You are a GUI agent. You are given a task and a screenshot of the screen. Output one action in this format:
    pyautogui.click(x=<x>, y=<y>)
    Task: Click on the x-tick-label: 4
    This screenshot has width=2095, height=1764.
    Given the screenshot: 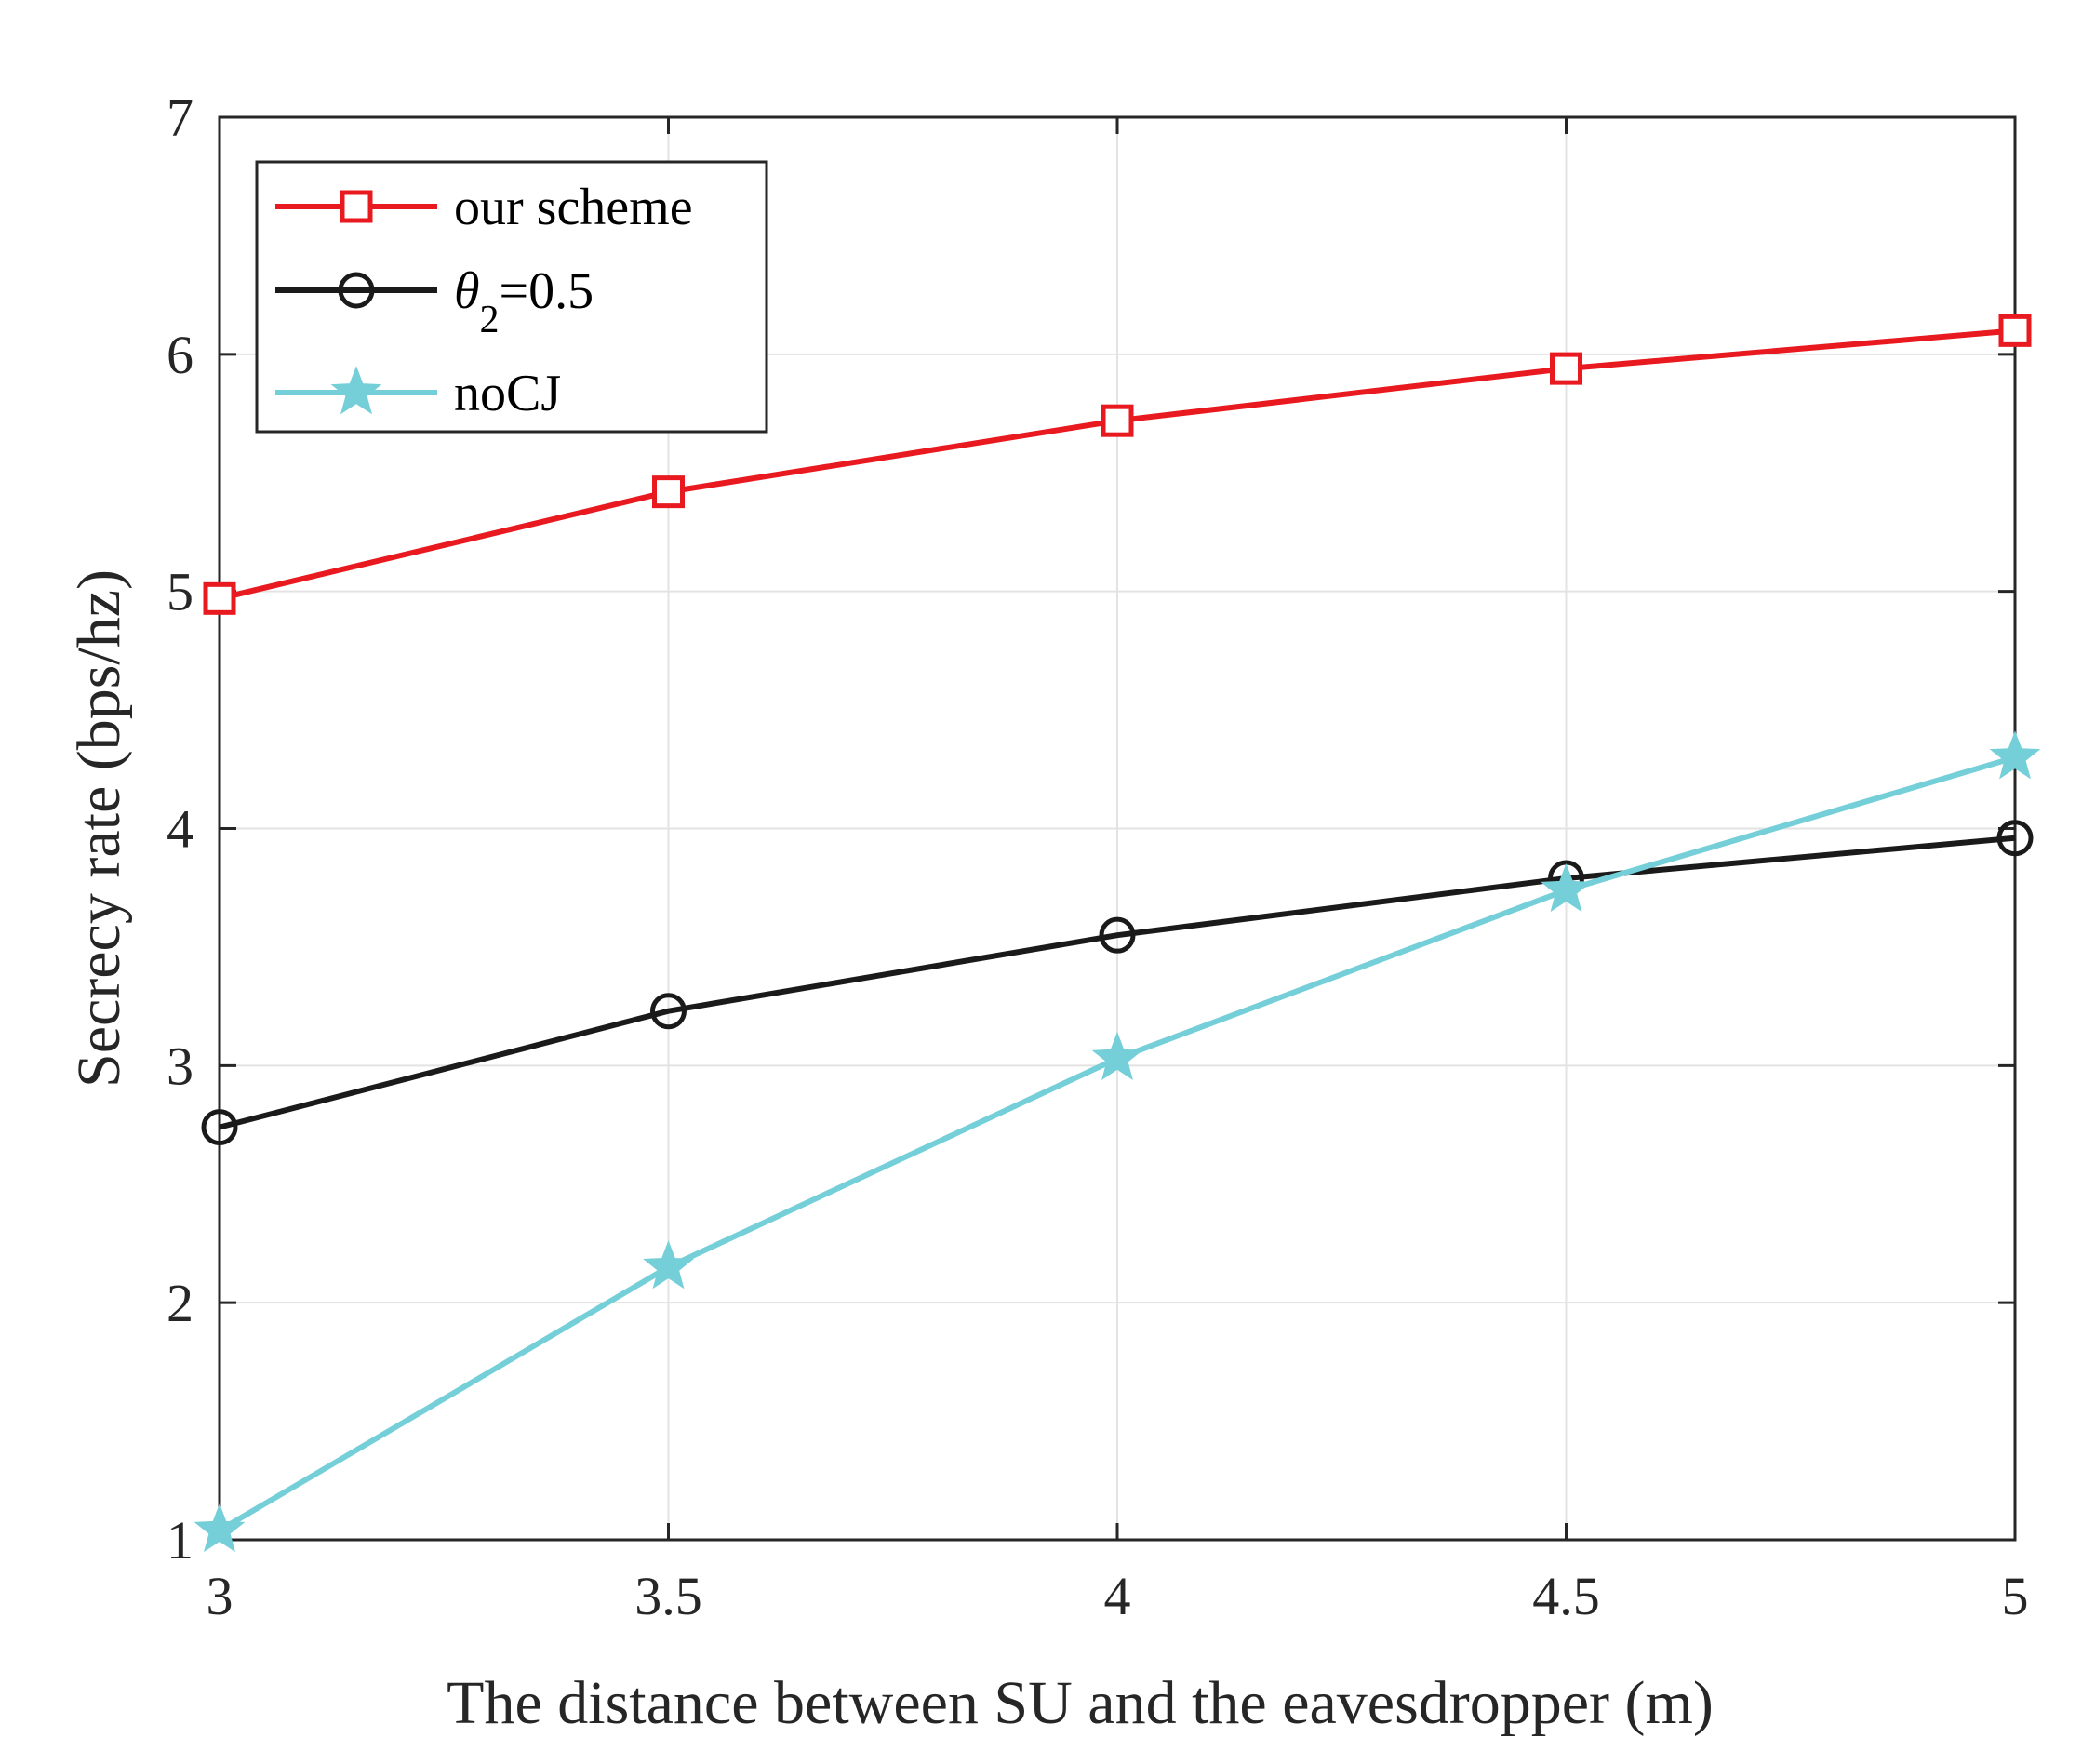 What is the action you would take?
    pyautogui.click(x=1117, y=1596)
    